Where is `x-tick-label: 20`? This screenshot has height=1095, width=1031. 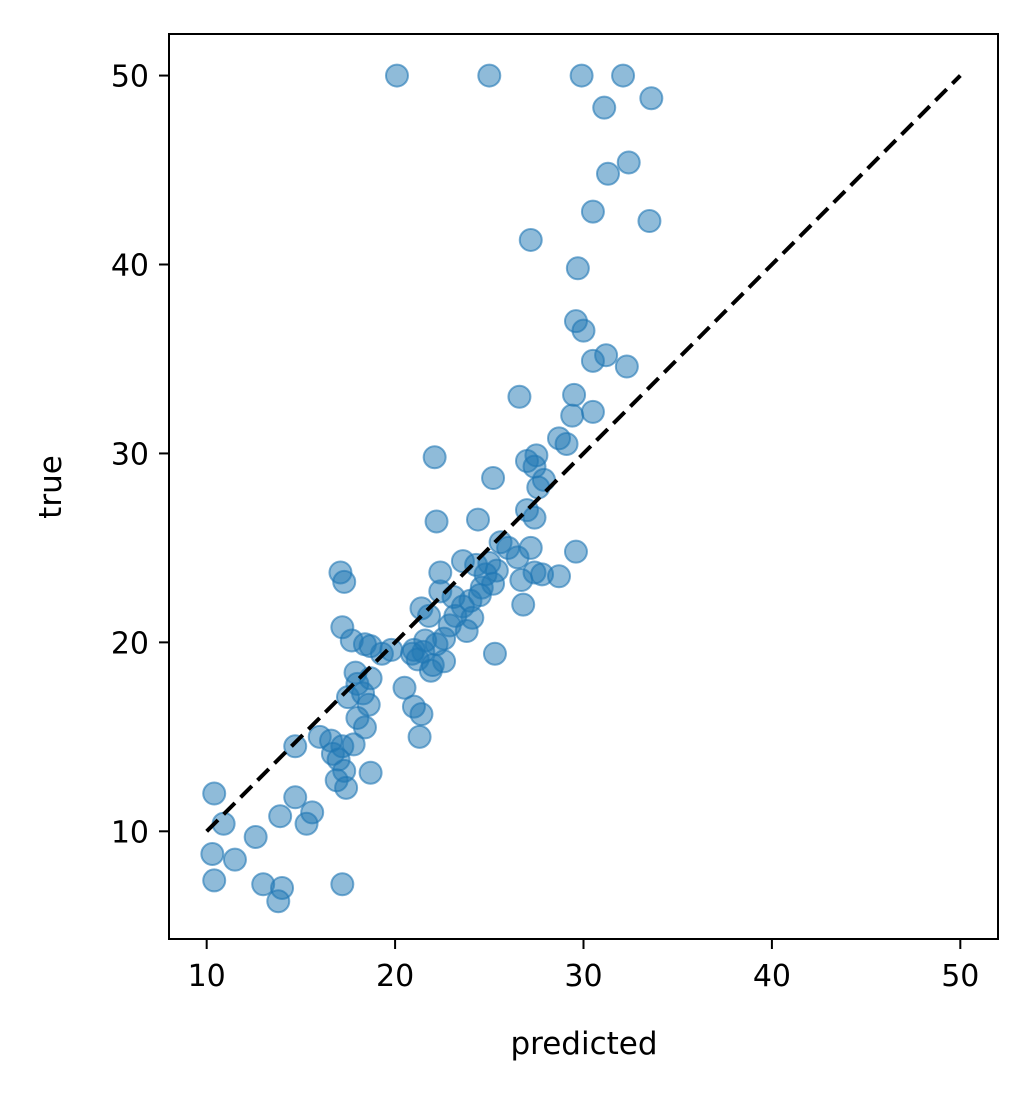 x-tick-label: 20 is located at coordinates (395, 976).